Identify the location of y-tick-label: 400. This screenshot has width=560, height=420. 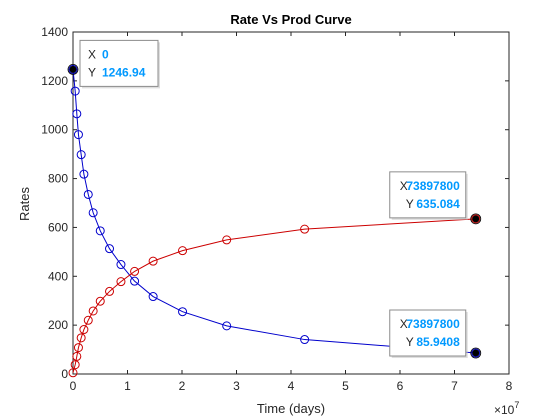
(58, 276).